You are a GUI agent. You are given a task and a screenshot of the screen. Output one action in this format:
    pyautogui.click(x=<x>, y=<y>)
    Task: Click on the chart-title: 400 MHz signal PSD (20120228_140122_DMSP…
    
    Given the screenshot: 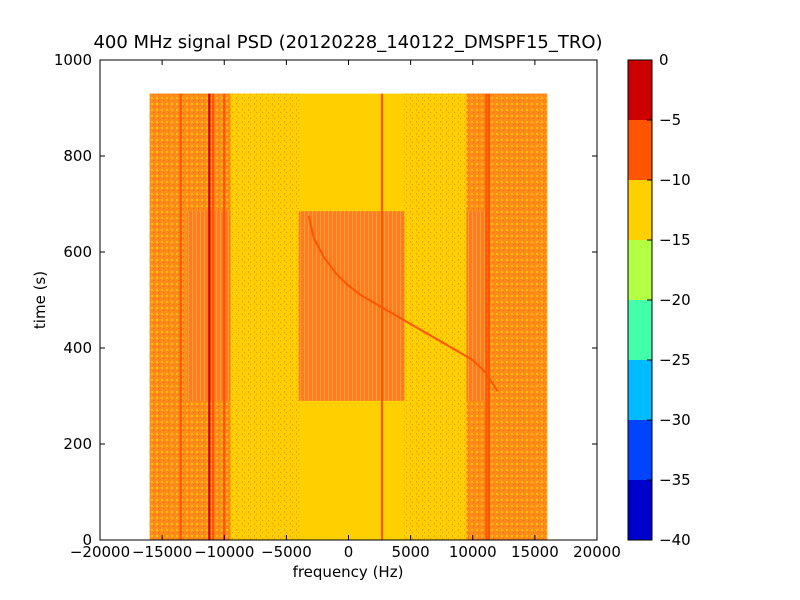 What is the action you would take?
    pyautogui.click(x=347, y=42)
    